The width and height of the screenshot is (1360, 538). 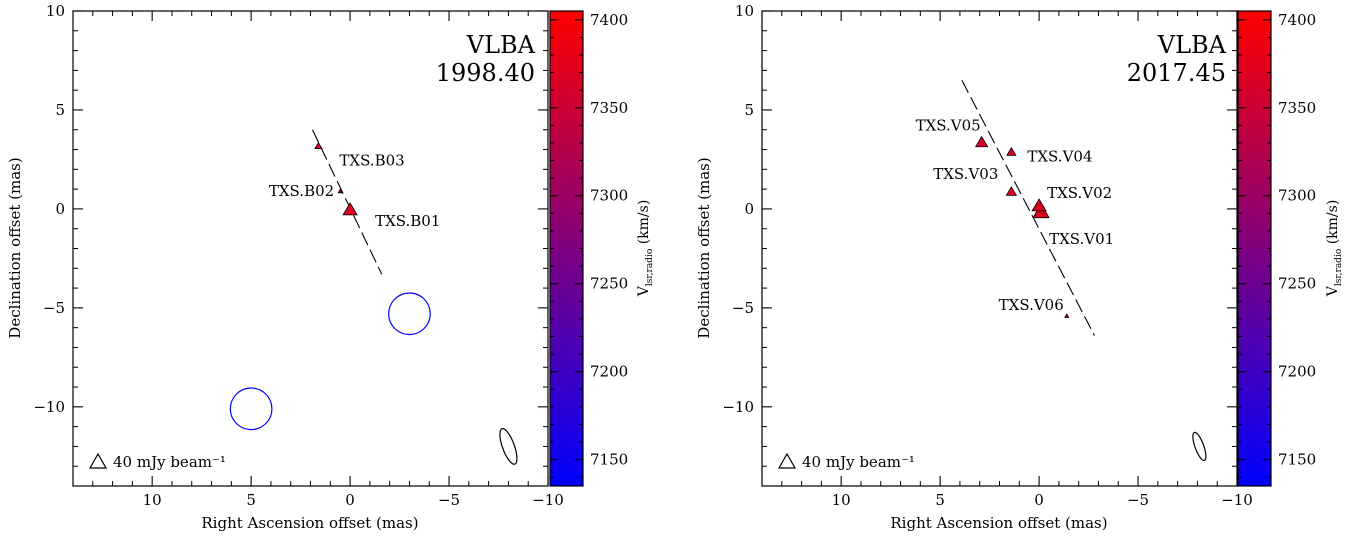 What do you see at coordinates (1333, 291) in the screenshot?
I see `colorbar-label-main-2: V` at bounding box center [1333, 291].